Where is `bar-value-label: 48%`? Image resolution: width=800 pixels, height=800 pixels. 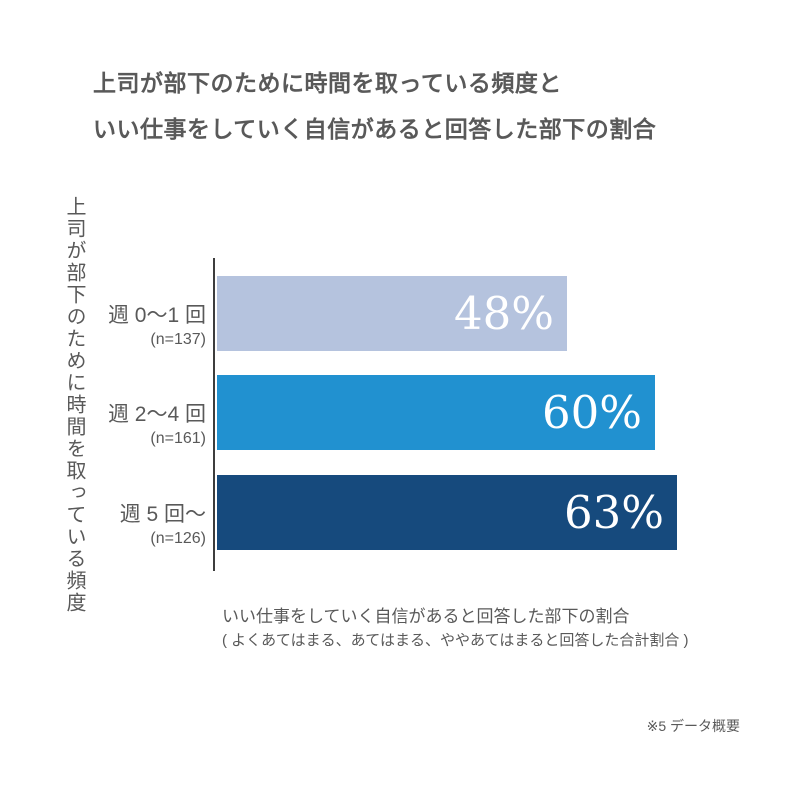 bar-value-label: 48% is located at coordinates (503, 313).